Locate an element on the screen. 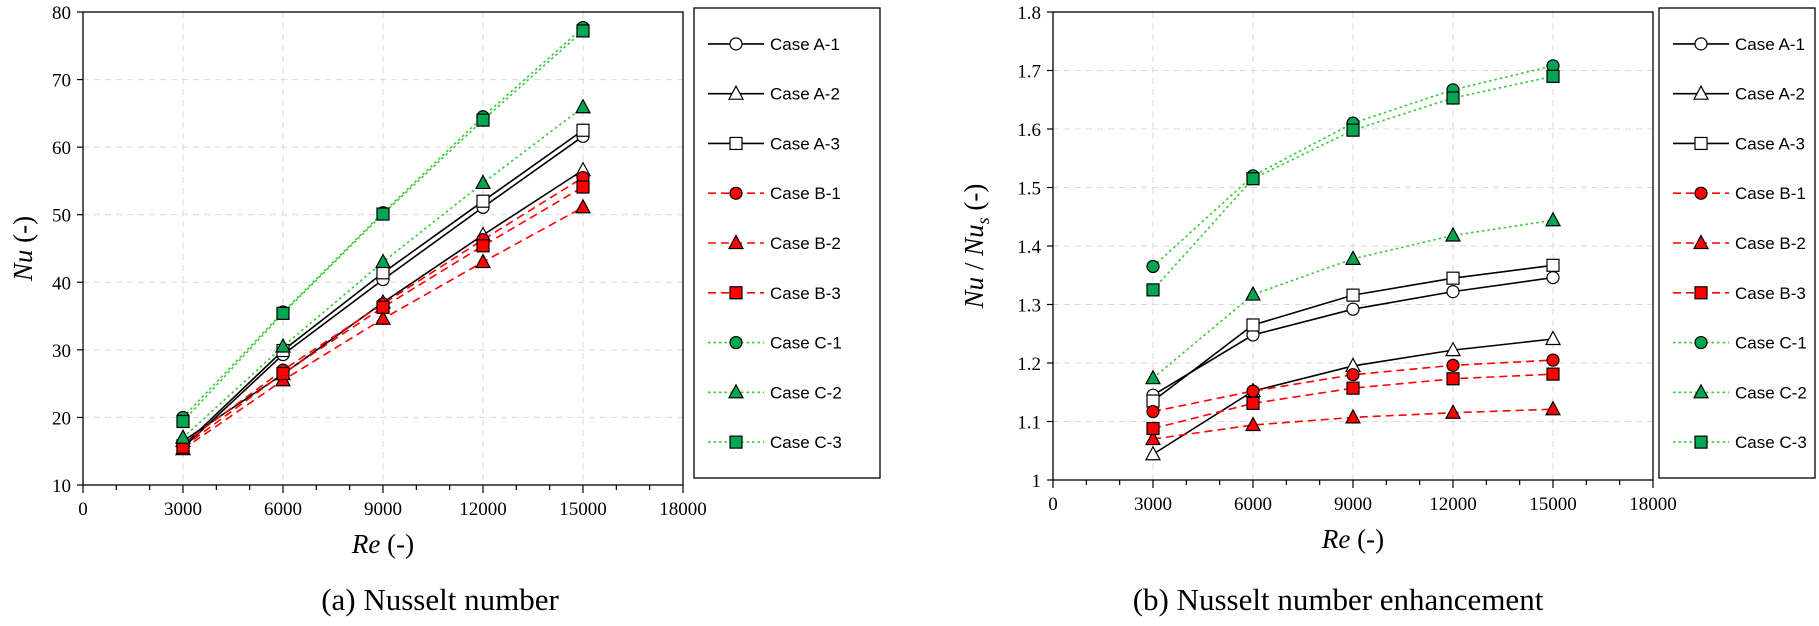  legend-label: Case C-2 is located at coordinates (1771, 392).